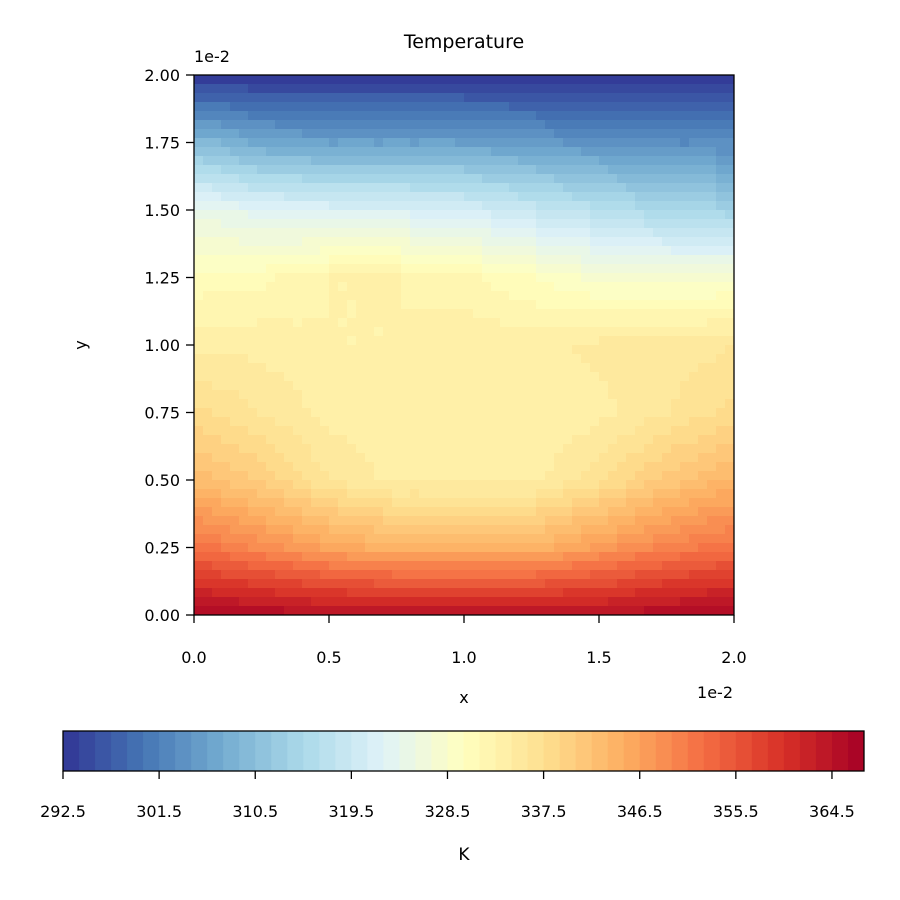 This screenshot has width=900, height=900. What do you see at coordinates (162, 615) in the screenshot?
I see `y-tick-label: 0.00` at bounding box center [162, 615].